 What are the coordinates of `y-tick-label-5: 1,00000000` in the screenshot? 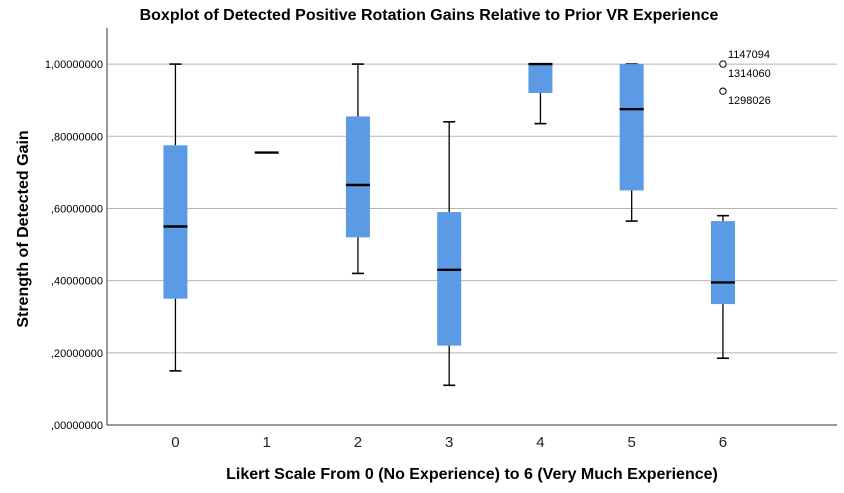 It's located at (74, 65).